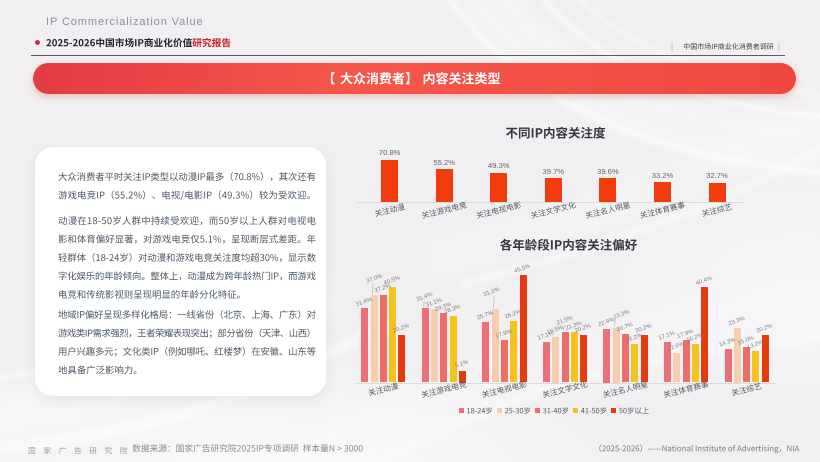 This screenshot has height=462, width=820. What do you see at coordinates (392, 281) in the screenshot?
I see `svg-text: 40.5%` at bounding box center [392, 281].